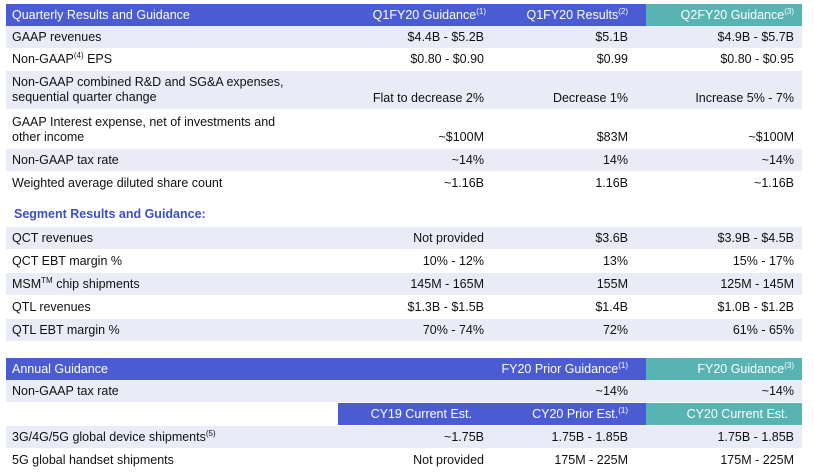 The width and height of the screenshot is (814, 472). I want to click on row-label: QCT revenues, so click(53, 238).